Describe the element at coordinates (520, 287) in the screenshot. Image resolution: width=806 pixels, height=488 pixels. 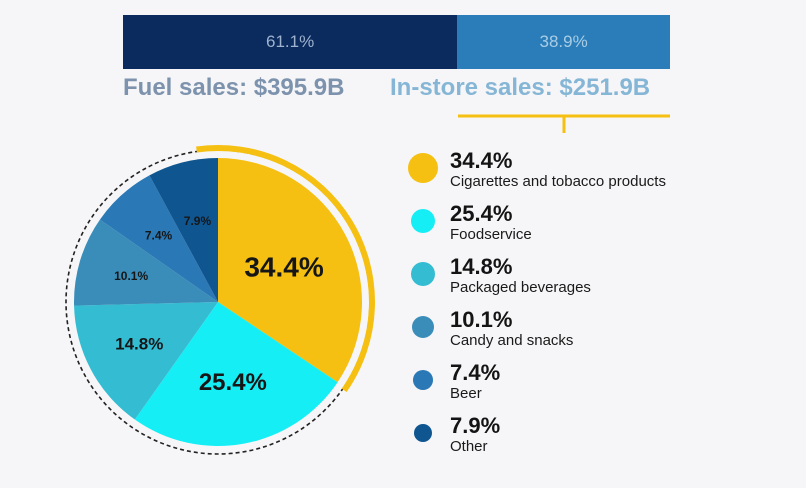
I see `legend-category-name: Packaged beverages` at that location.